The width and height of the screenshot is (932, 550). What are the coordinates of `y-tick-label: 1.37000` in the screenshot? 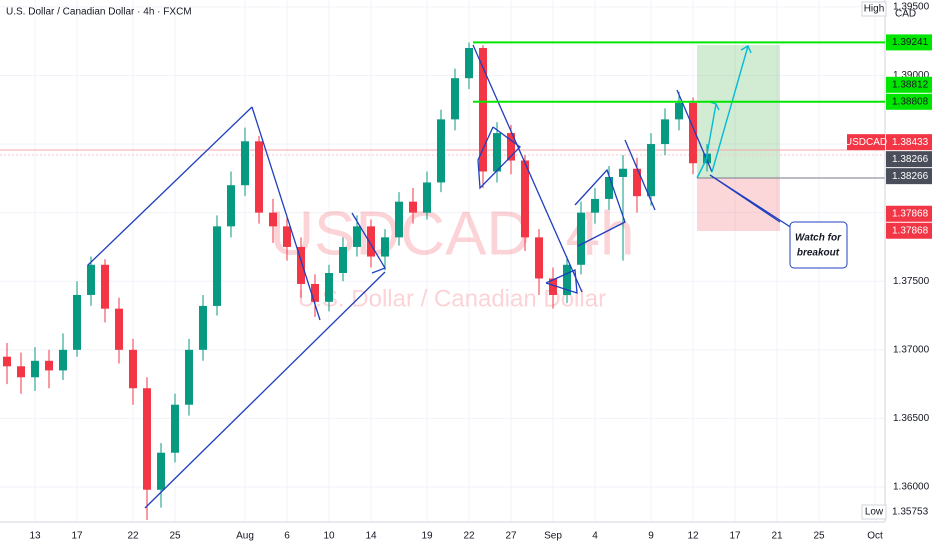 It's located at (911, 349).